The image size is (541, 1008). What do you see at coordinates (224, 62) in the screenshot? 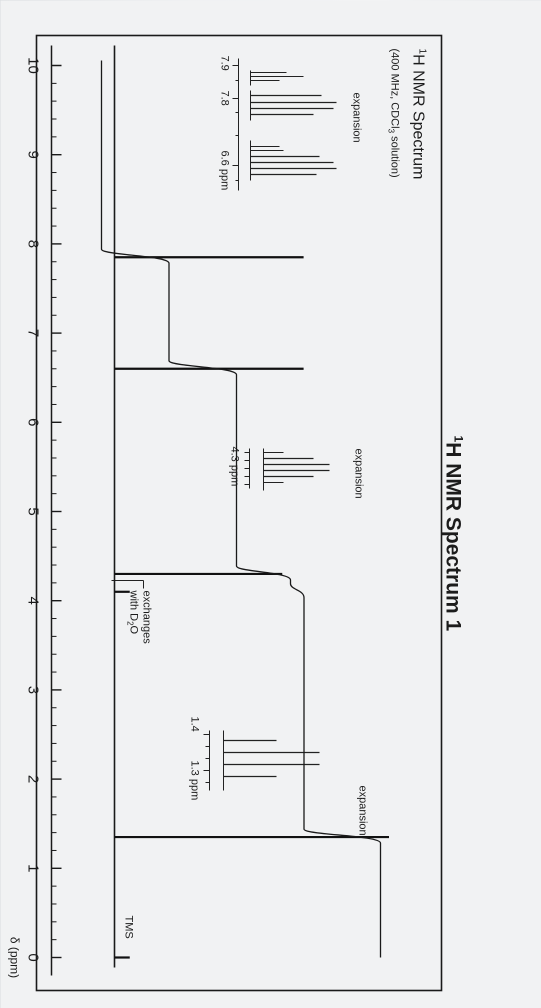
I see `inset-1-tick-label: 7.9` at bounding box center [224, 62].